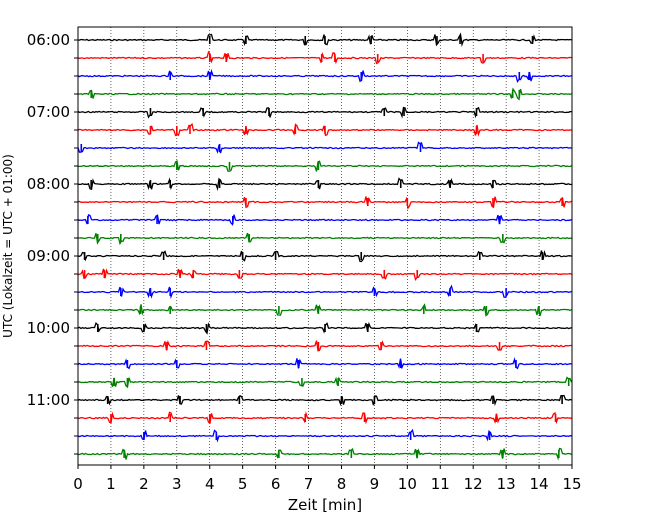 The height and width of the screenshot is (520, 650). I want to click on x-axis-label: Zeit [min], so click(325, 505).